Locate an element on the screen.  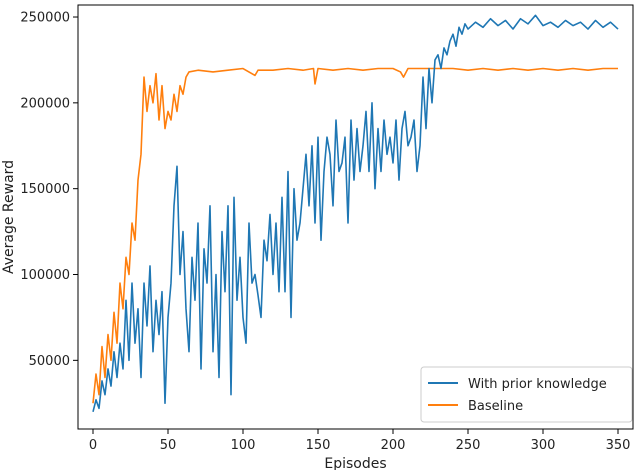
x-tick-label: 100 is located at coordinates (243, 445).